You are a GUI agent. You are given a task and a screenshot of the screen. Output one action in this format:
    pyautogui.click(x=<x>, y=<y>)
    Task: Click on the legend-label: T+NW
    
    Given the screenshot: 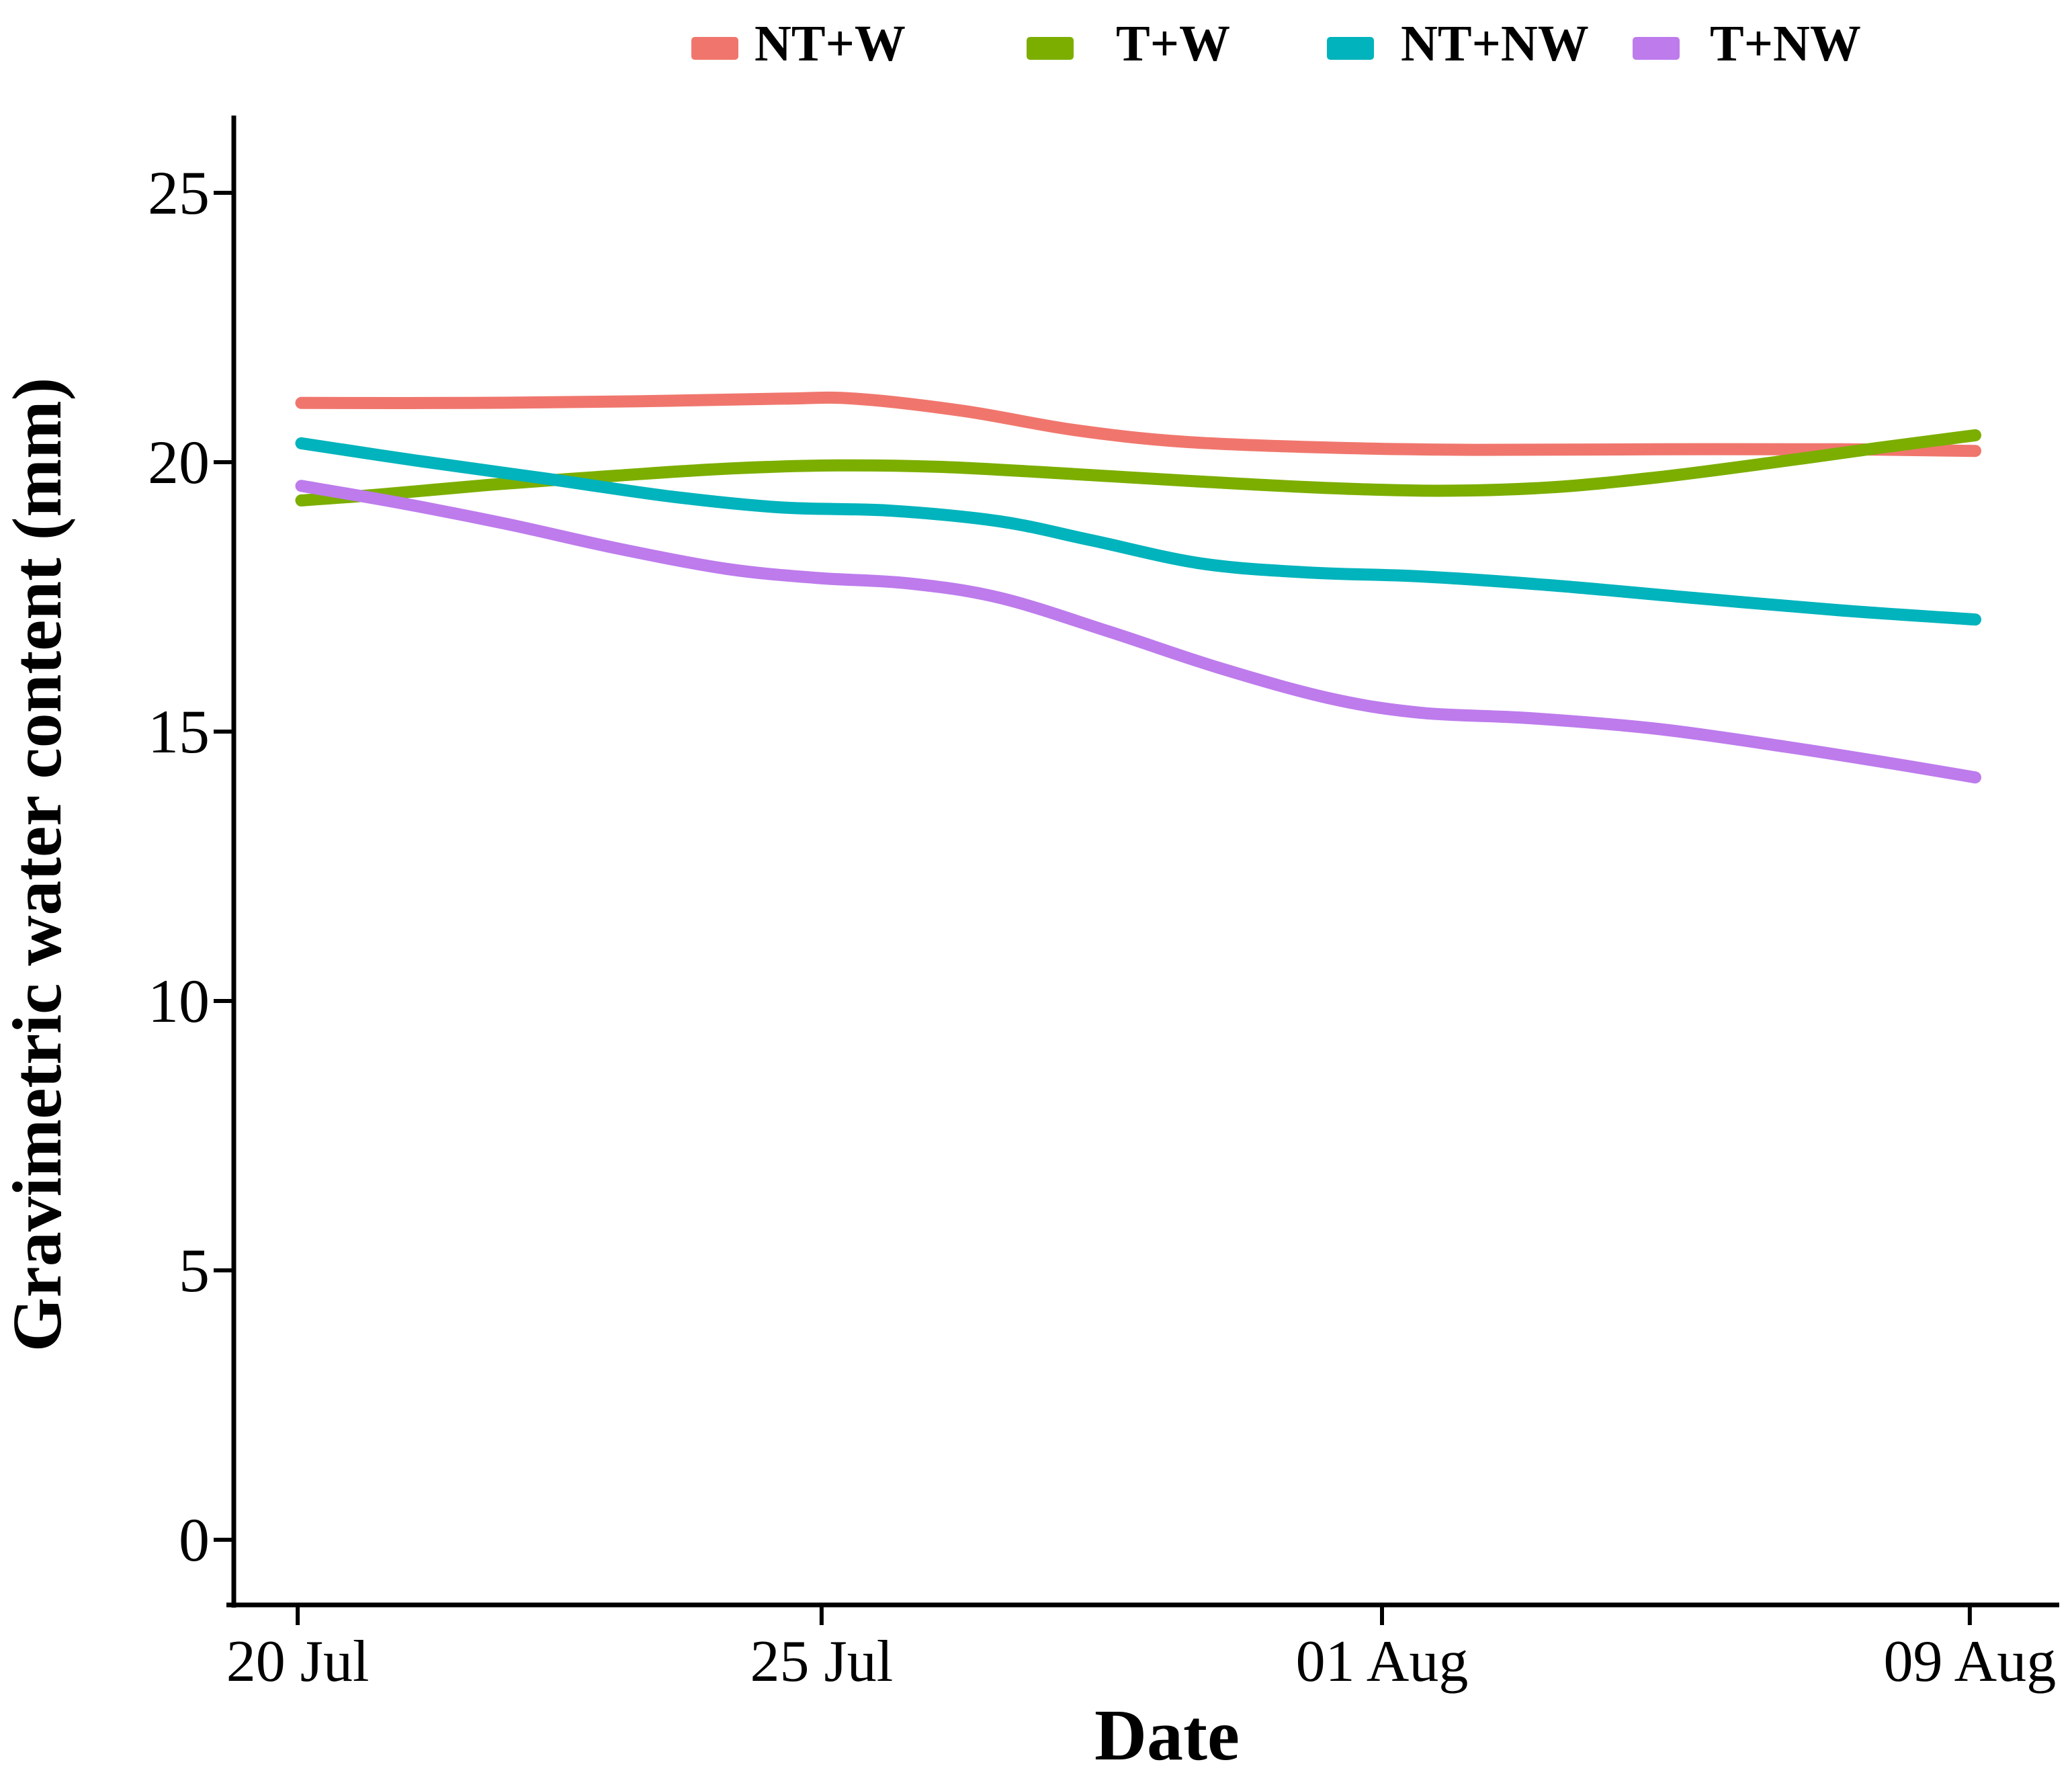 What is the action you would take?
    pyautogui.click(x=1785, y=43)
    